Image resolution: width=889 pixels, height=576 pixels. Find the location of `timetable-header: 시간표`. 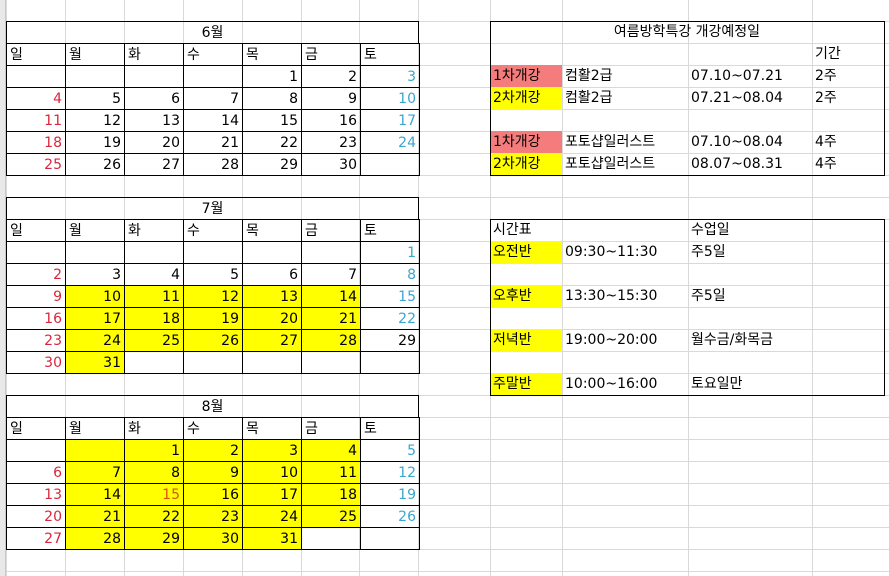

timetable-header: 시간표 is located at coordinates (512, 230).